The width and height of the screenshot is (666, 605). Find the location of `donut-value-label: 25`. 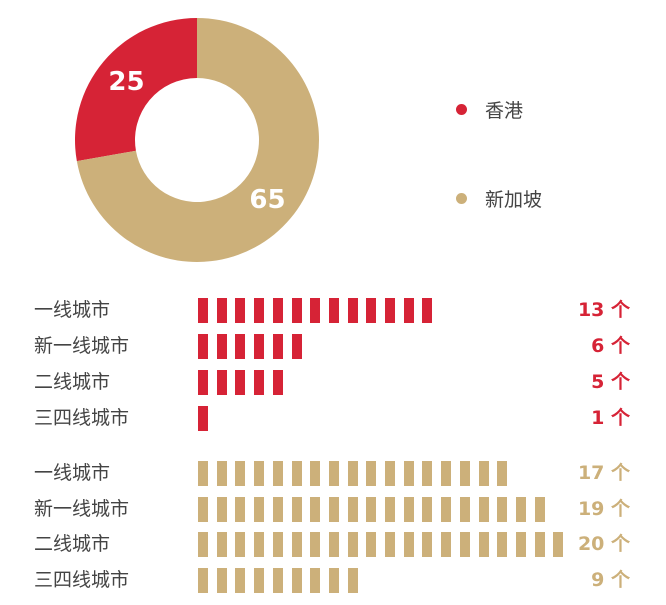

donut-value-label: 25 is located at coordinates (126, 82).